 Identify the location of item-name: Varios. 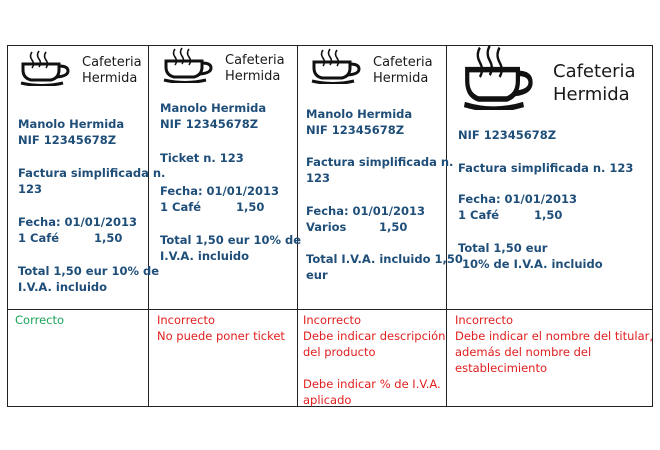
(326, 227).